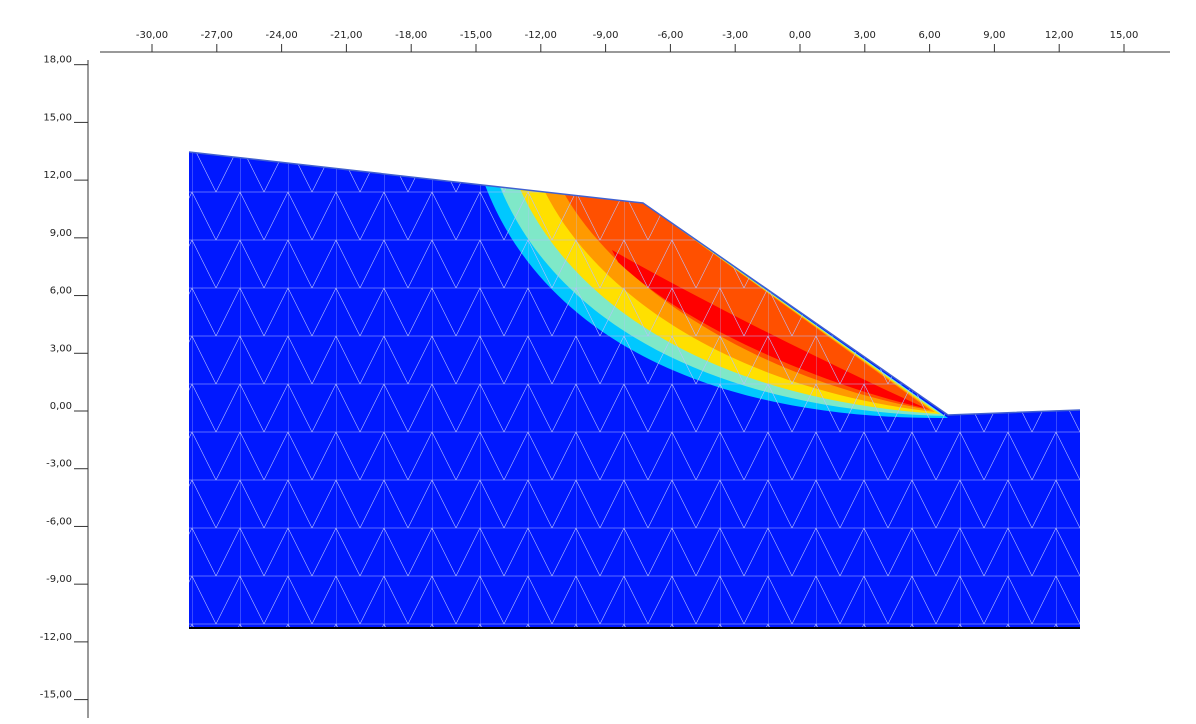 This screenshot has width=1196, height=724. Describe the element at coordinates (57, 60) in the screenshot. I see `y-tick-label: 18,00` at that location.